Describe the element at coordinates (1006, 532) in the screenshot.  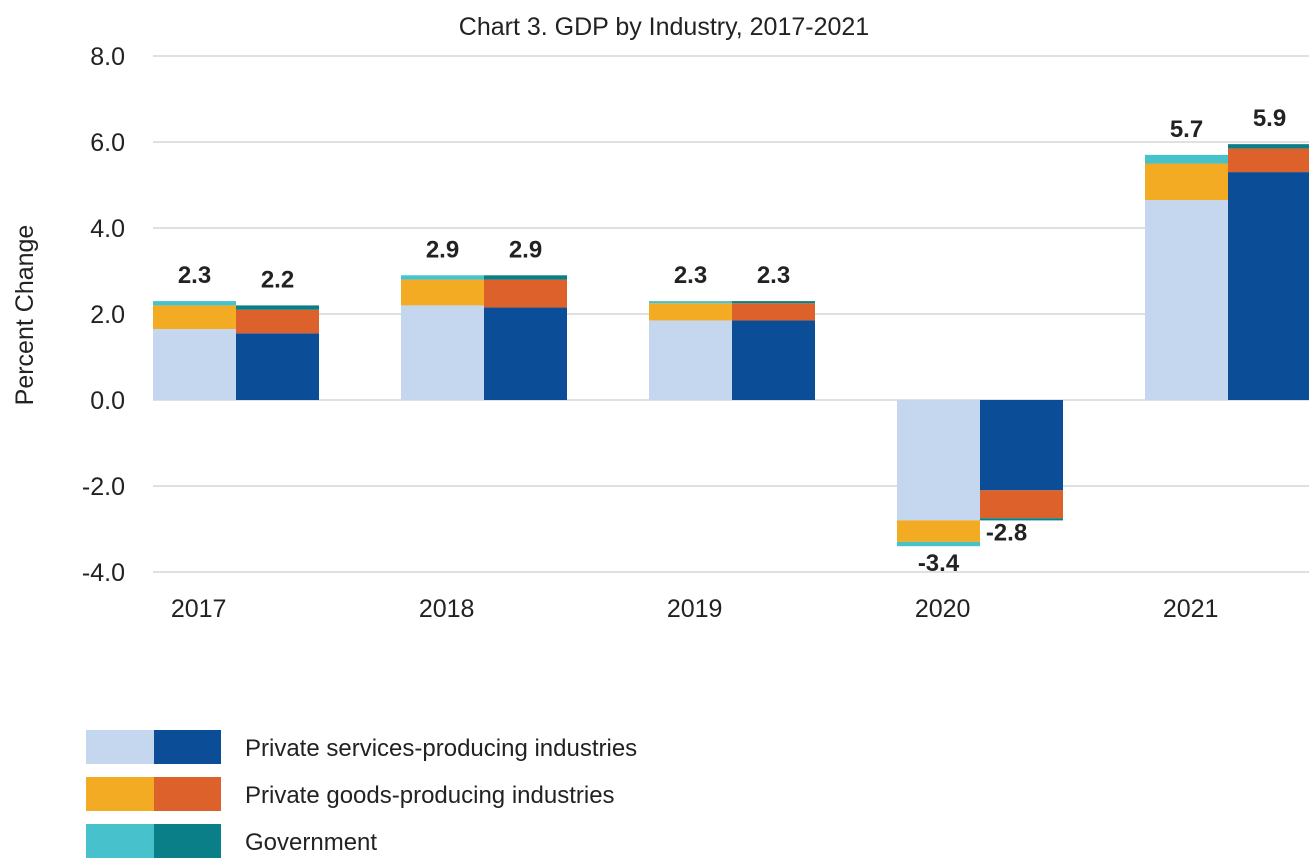
I see `data-label: -2.8` at that location.